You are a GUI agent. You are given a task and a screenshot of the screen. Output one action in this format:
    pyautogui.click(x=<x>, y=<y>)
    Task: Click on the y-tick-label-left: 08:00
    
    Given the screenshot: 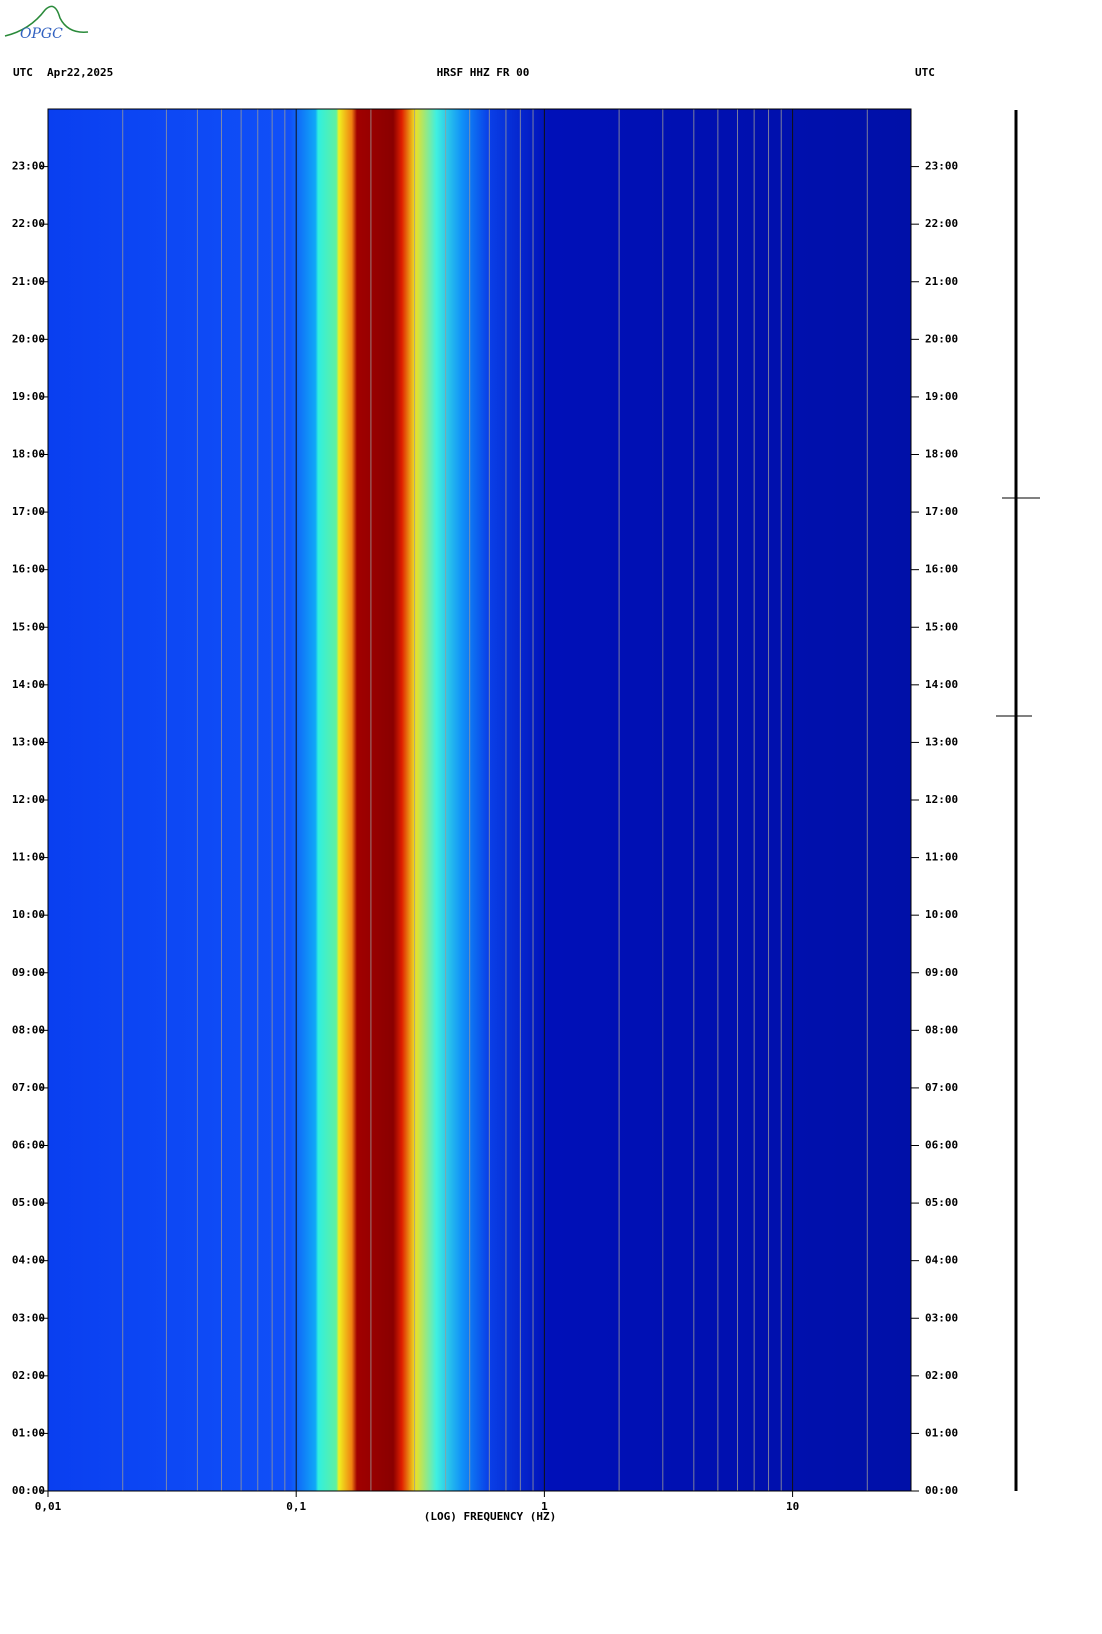 What is the action you would take?
    pyautogui.click(x=28, y=1029)
    